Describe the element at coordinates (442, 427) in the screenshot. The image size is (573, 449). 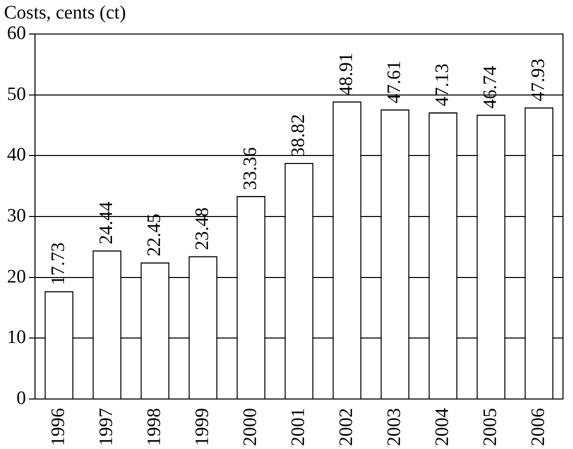
I see `x-tick-label: 2004` at that location.